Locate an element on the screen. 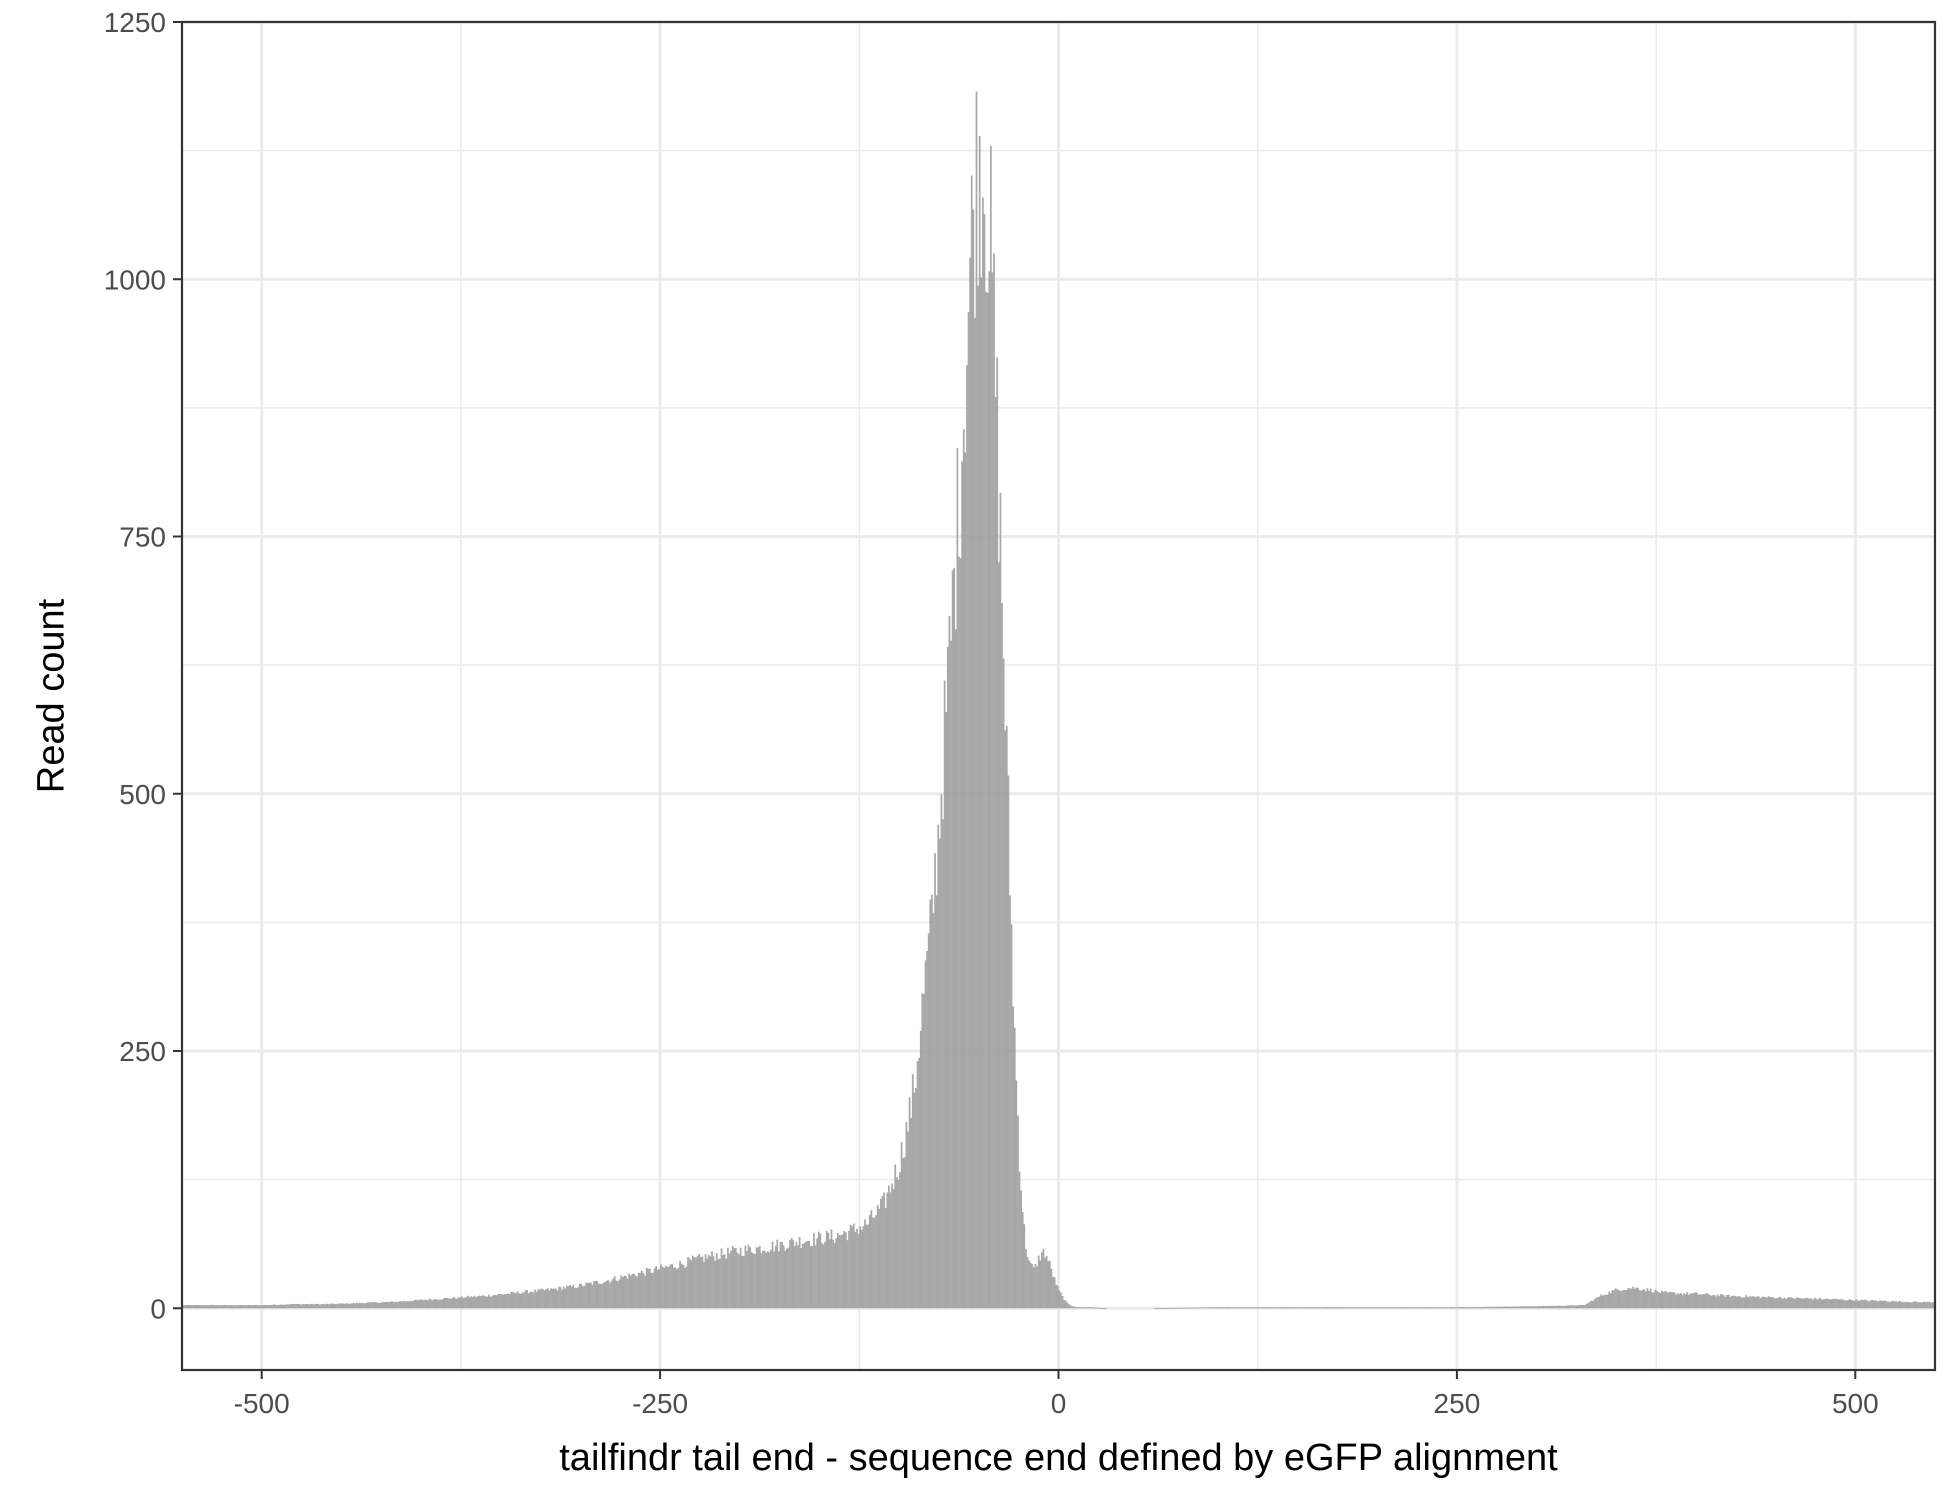 This screenshot has height=1500, width=1950. y-tick-label: 500 is located at coordinates (142, 794).